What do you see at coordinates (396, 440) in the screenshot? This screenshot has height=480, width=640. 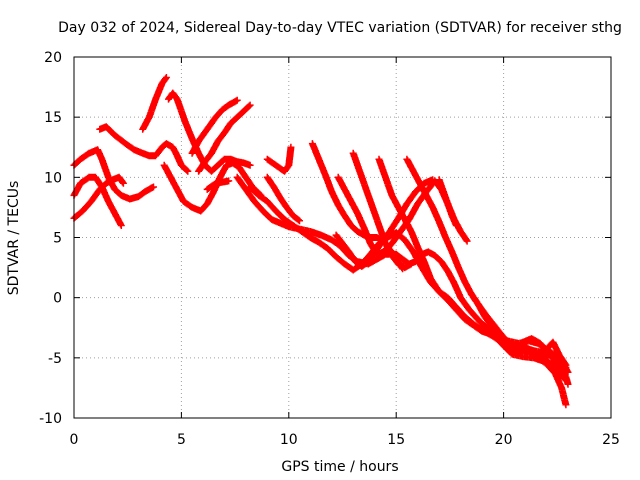 I see `x-tick-label: 15` at bounding box center [396, 440].